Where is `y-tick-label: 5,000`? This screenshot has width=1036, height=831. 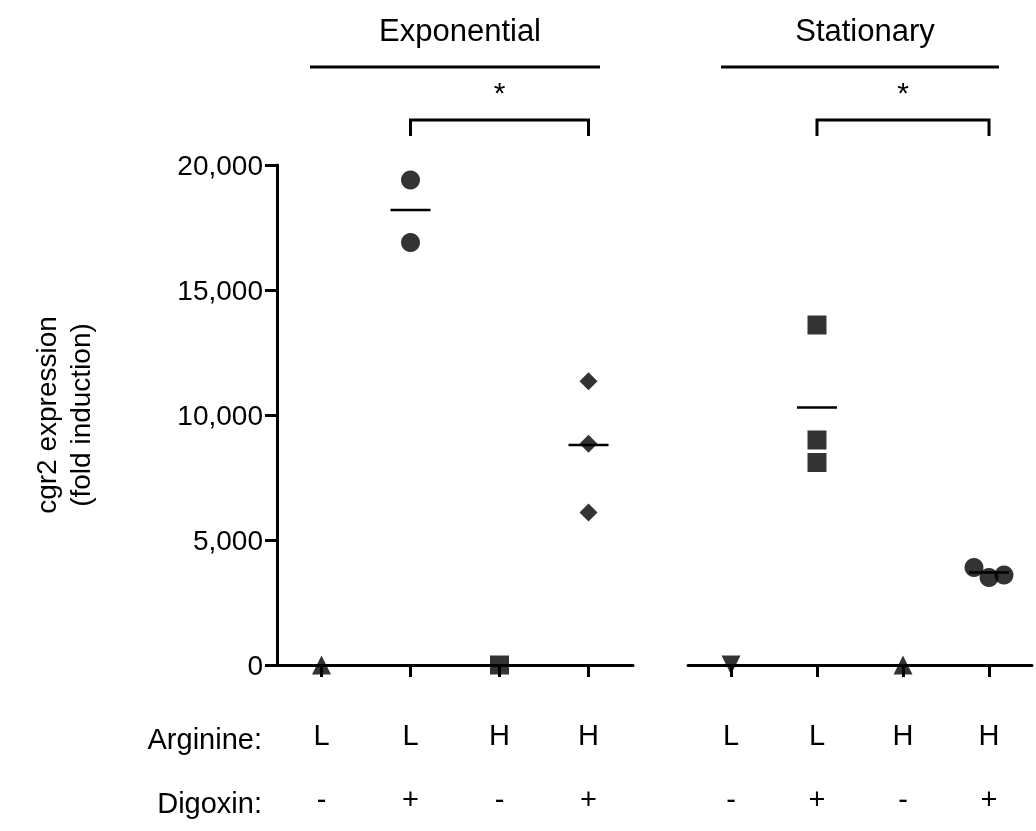
y-tick-label: 5,000 is located at coordinates (227, 540).